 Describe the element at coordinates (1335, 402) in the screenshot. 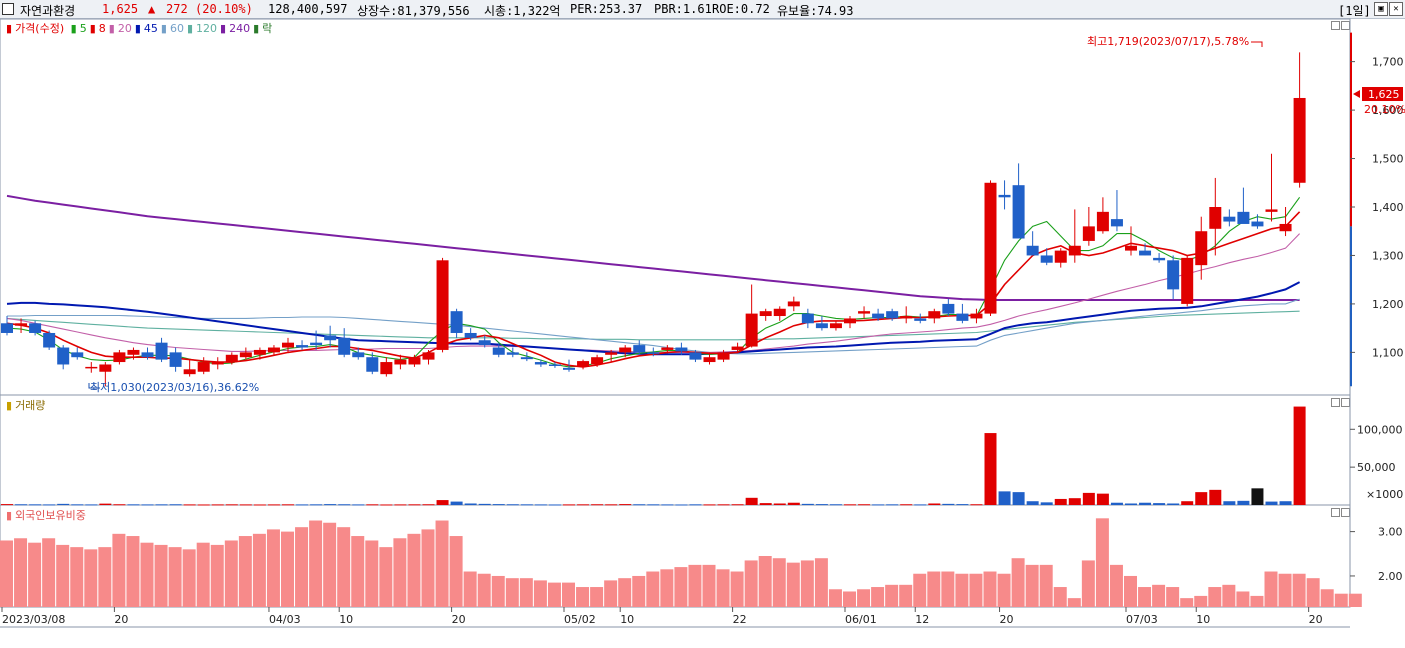

I see `volume-pane-minimize-icon` at that location.